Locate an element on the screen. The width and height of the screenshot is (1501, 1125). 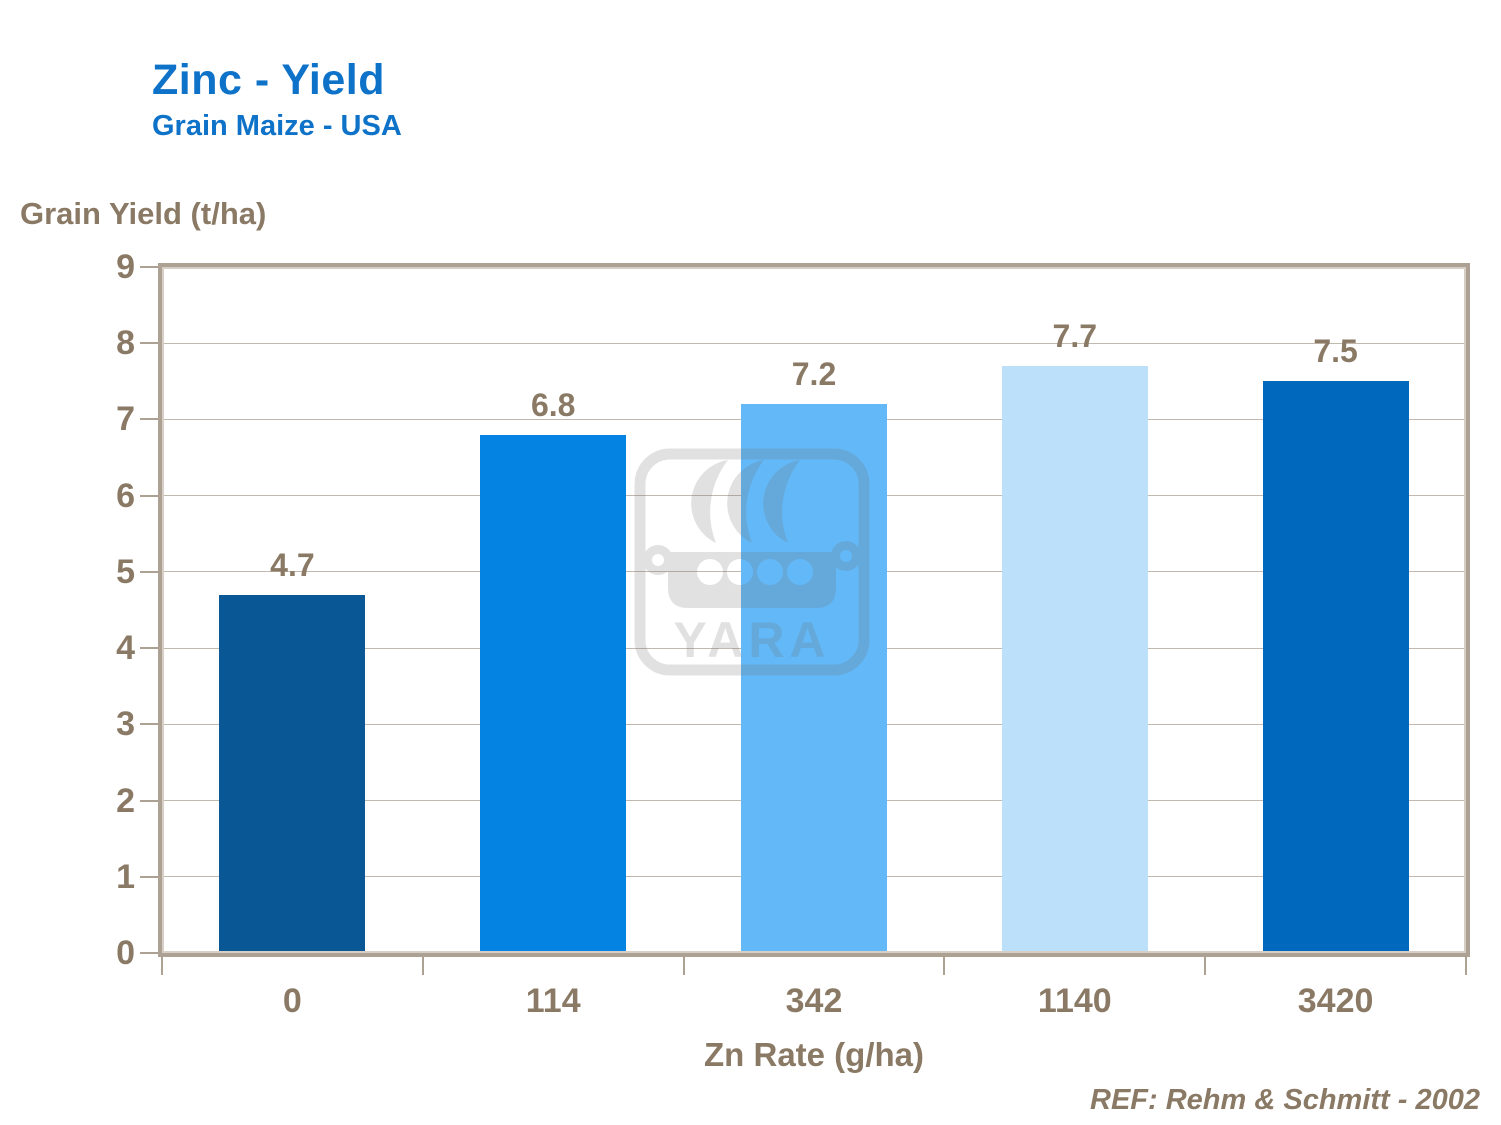
page-subtitle: Grain Maize - USA is located at coordinates (277, 126).